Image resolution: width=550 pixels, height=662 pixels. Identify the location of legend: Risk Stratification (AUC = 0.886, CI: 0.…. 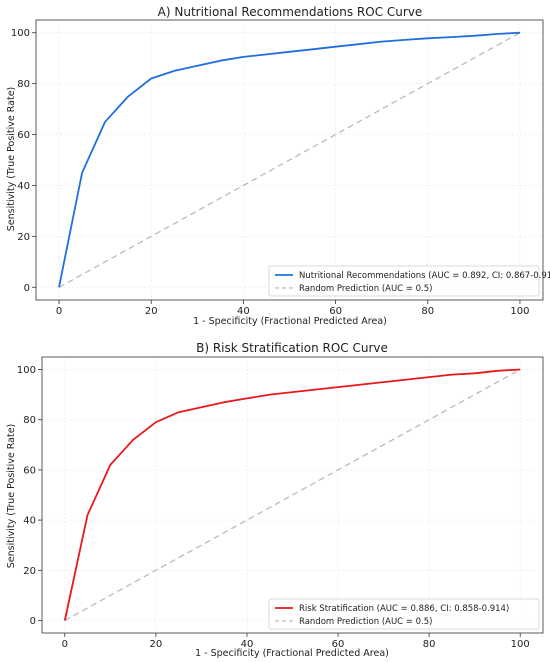
(404, 614).